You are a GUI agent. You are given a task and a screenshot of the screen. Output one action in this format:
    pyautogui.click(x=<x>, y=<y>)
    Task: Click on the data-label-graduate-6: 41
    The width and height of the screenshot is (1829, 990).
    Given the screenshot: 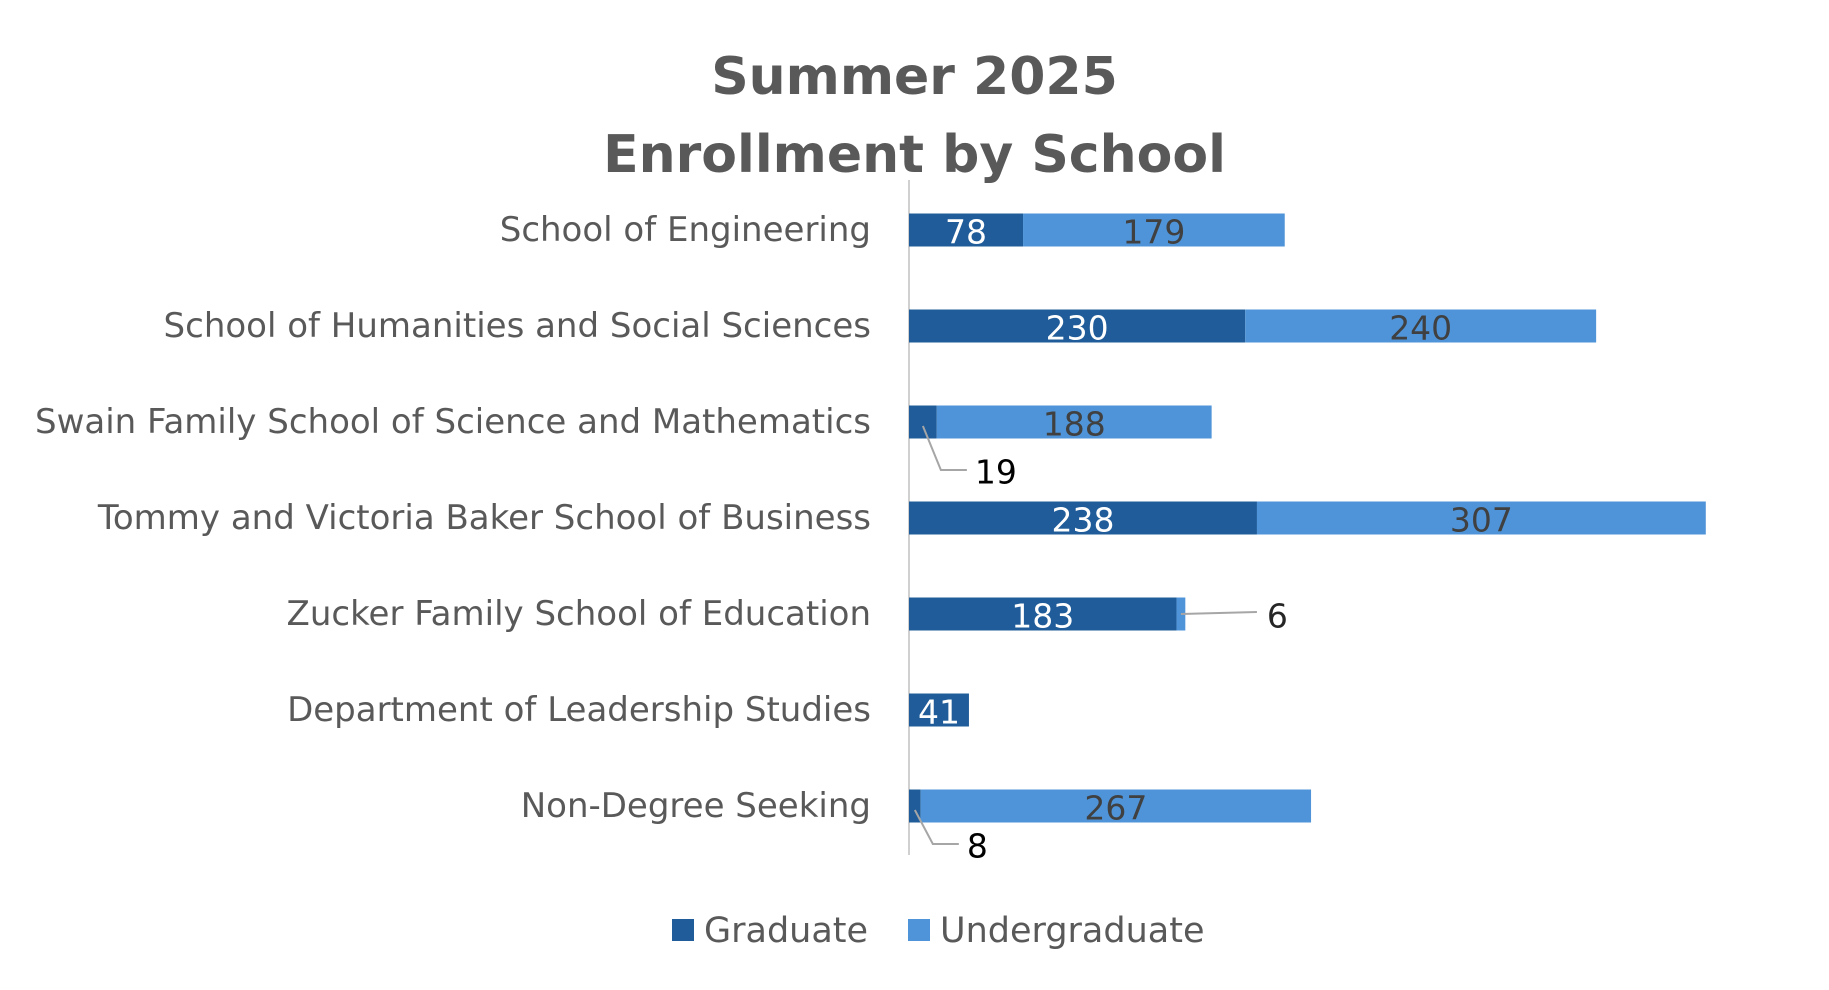 What is the action you would take?
    pyautogui.click(x=939, y=712)
    